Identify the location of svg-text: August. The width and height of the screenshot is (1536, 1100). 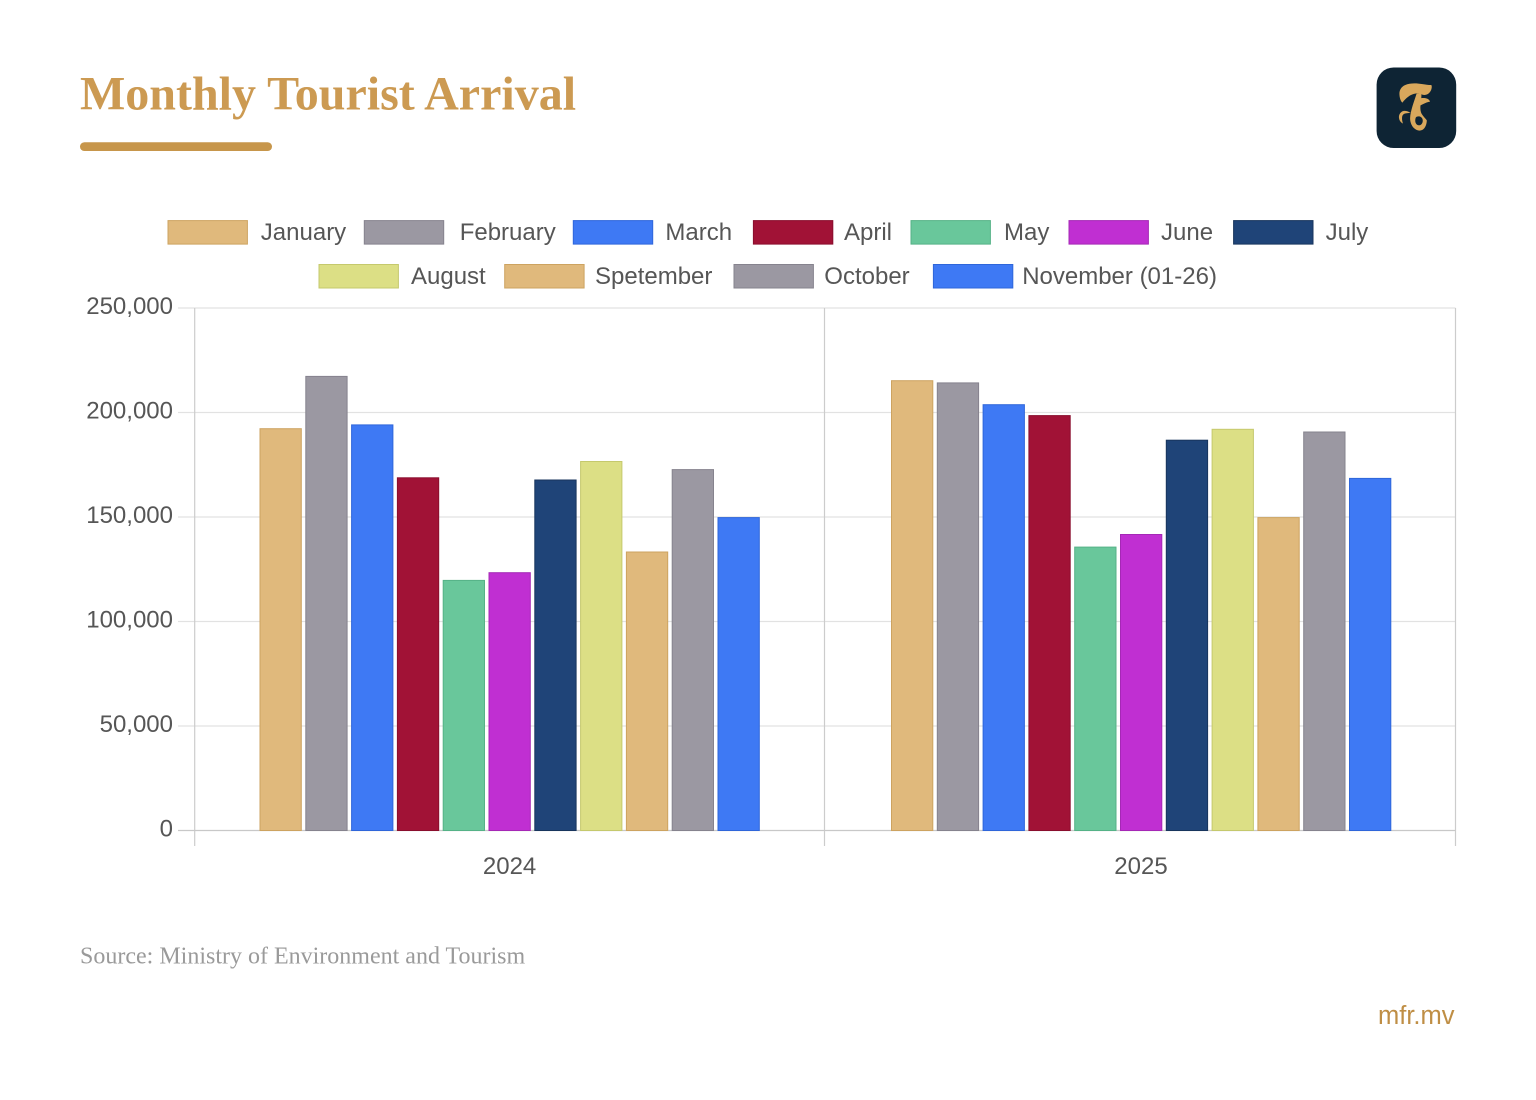
(448, 276).